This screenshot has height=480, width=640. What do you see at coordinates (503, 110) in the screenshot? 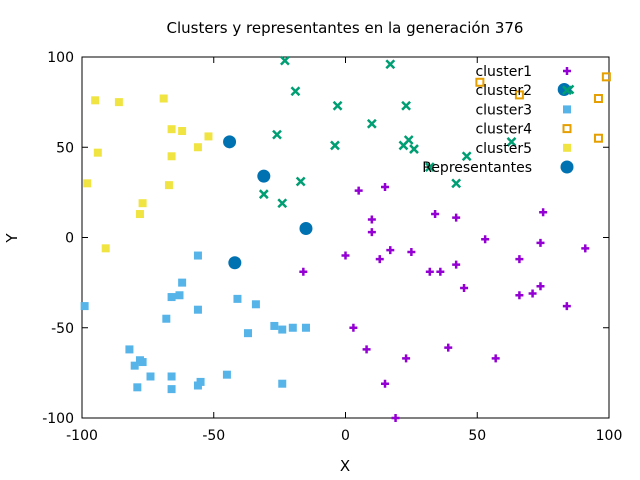
I see `legend-label: cluster3` at bounding box center [503, 110].